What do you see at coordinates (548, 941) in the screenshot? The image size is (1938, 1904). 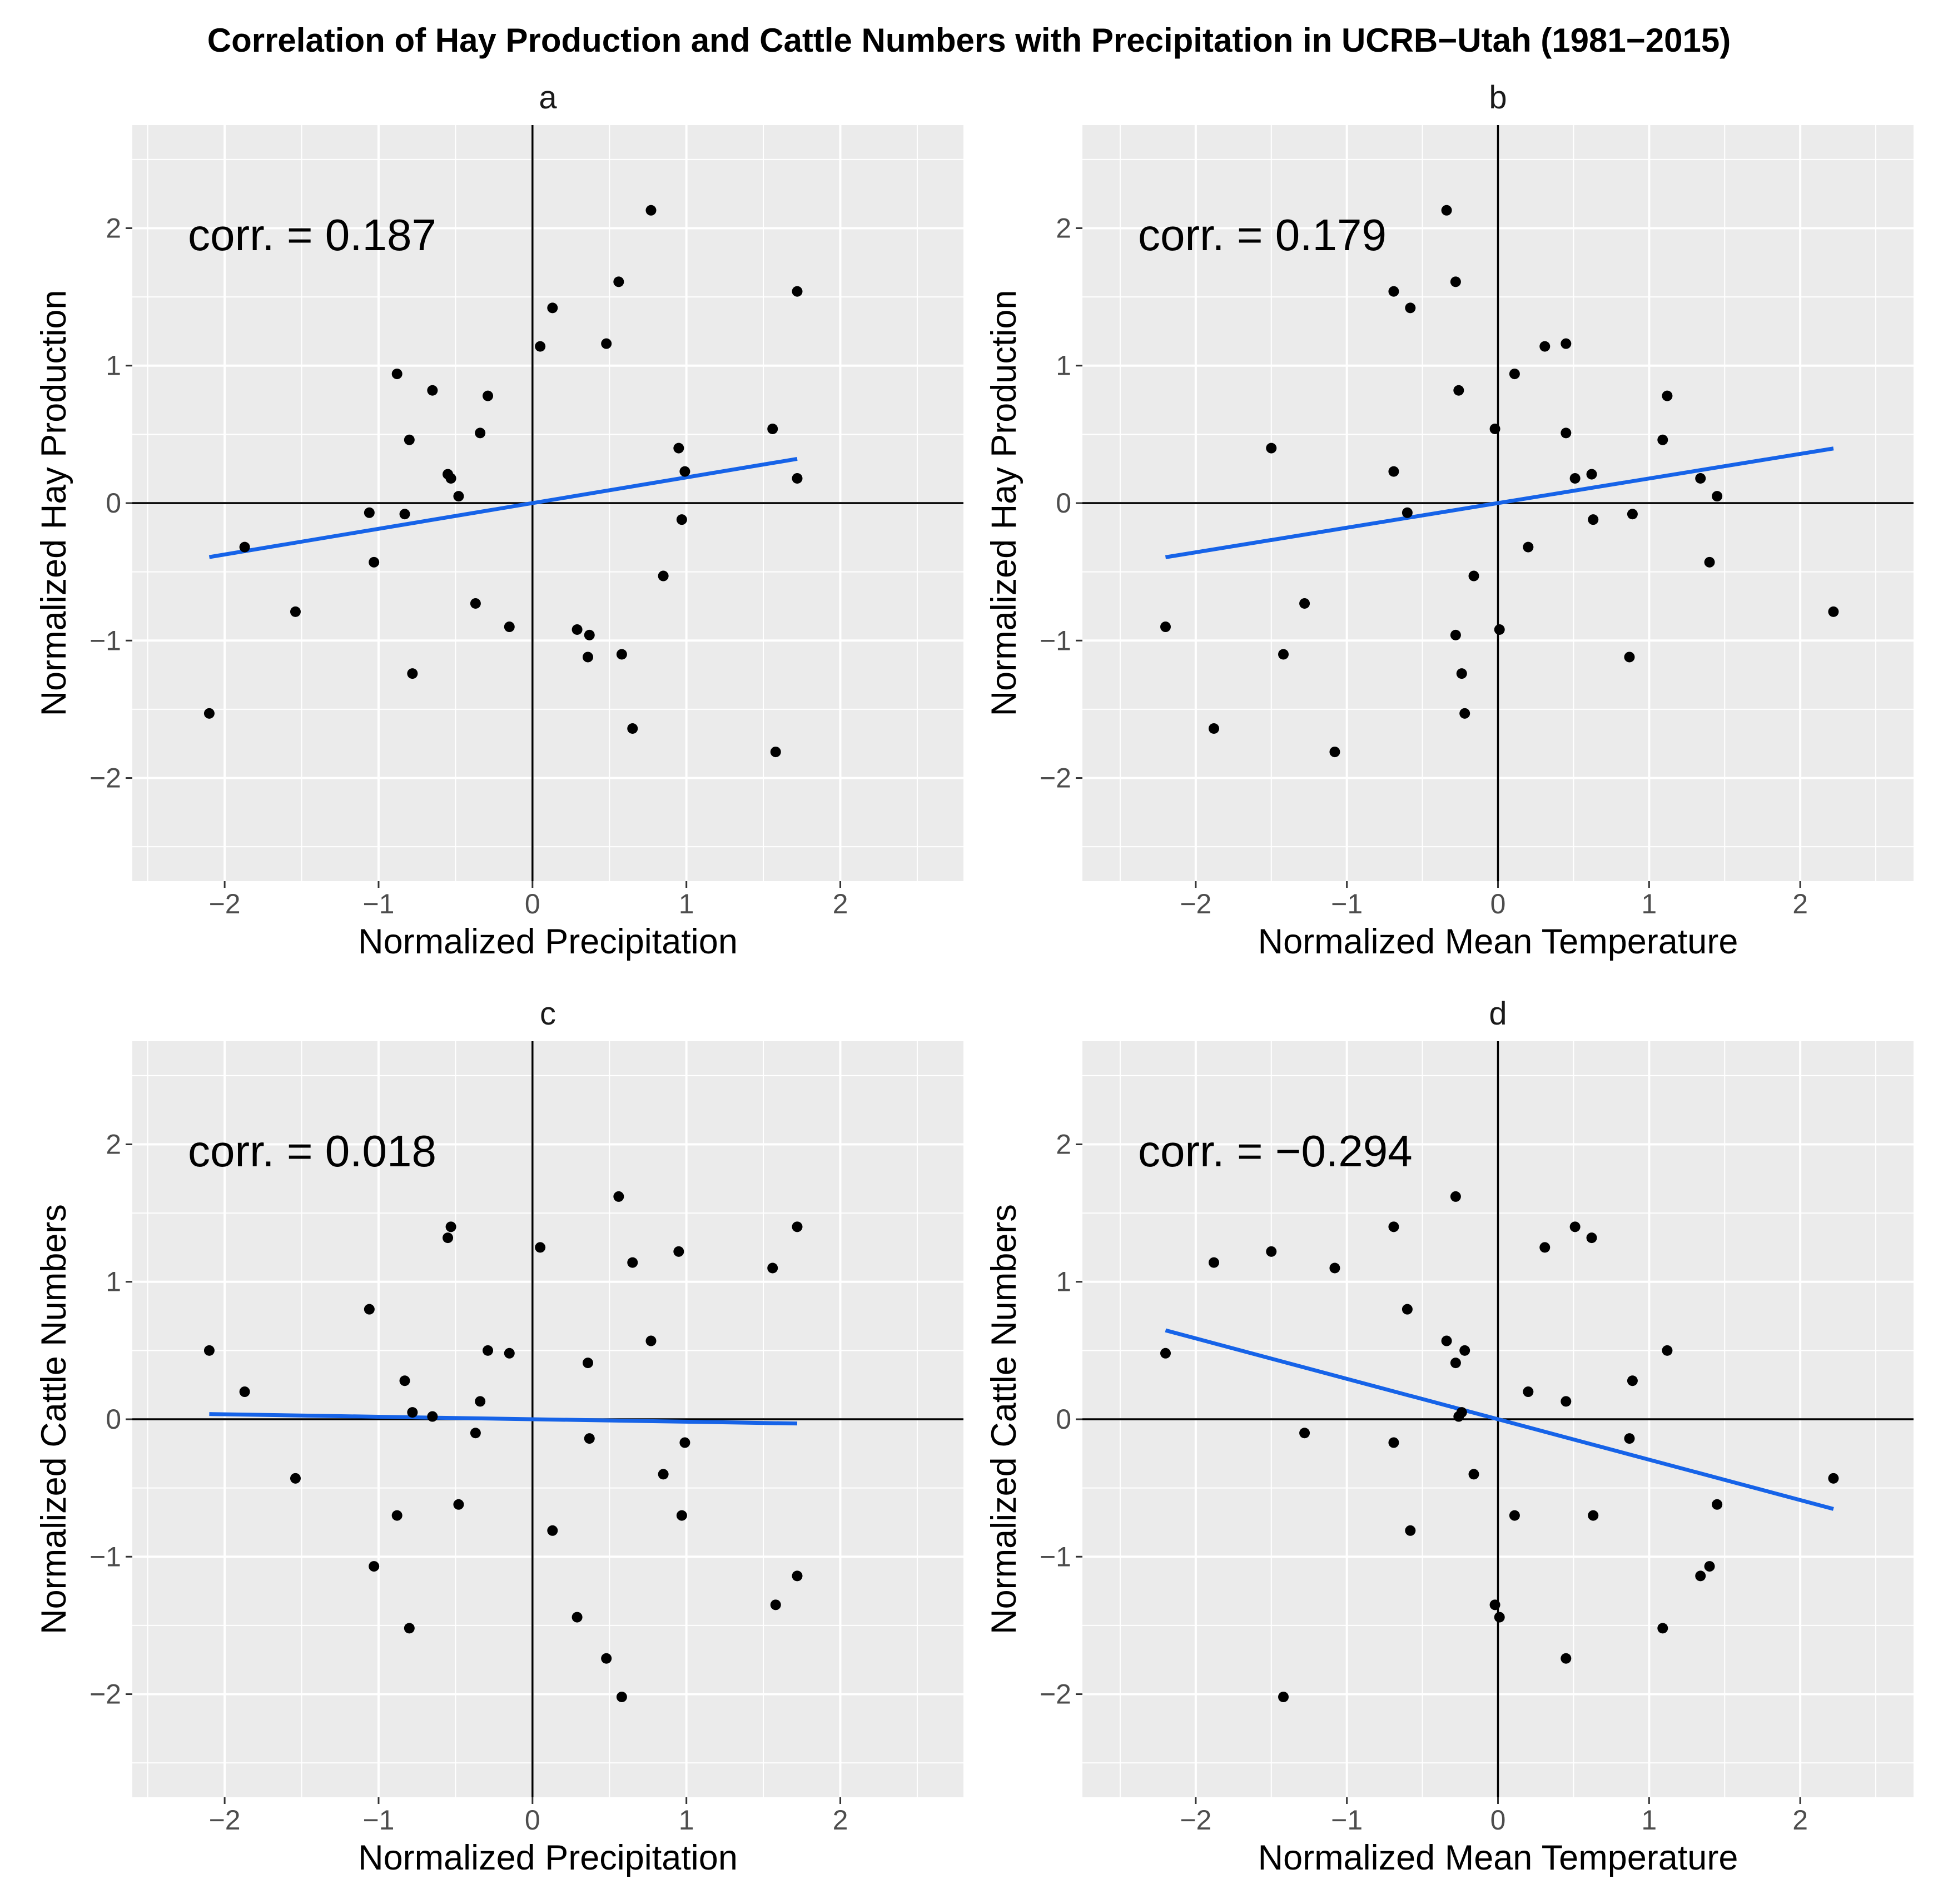 I see `x-axis-title: Normalized Precipitation` at bounding box center [548, 941].